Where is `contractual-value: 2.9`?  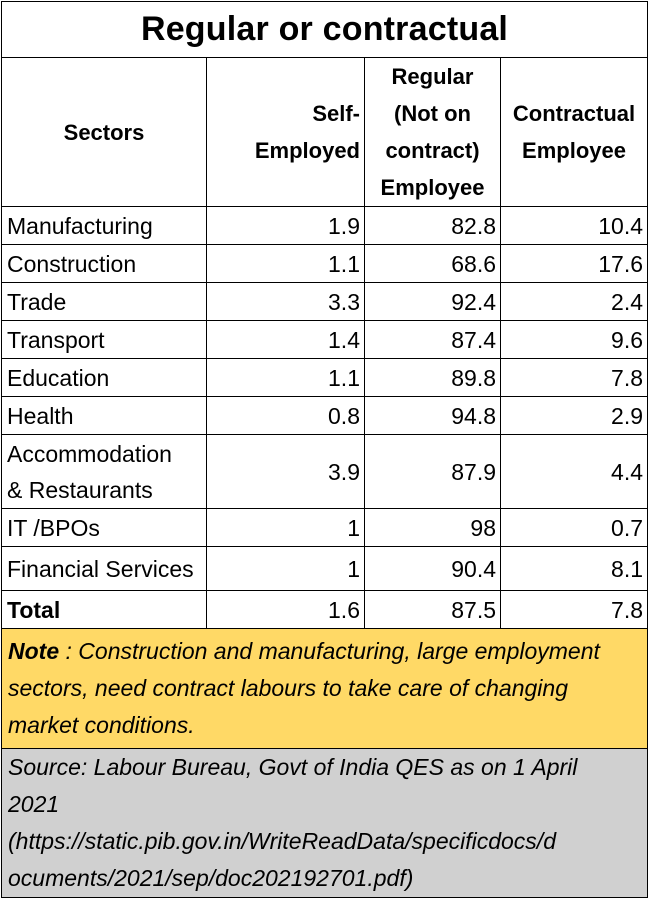 contractual-value: 2.9 is located at coordinates (574, 415).